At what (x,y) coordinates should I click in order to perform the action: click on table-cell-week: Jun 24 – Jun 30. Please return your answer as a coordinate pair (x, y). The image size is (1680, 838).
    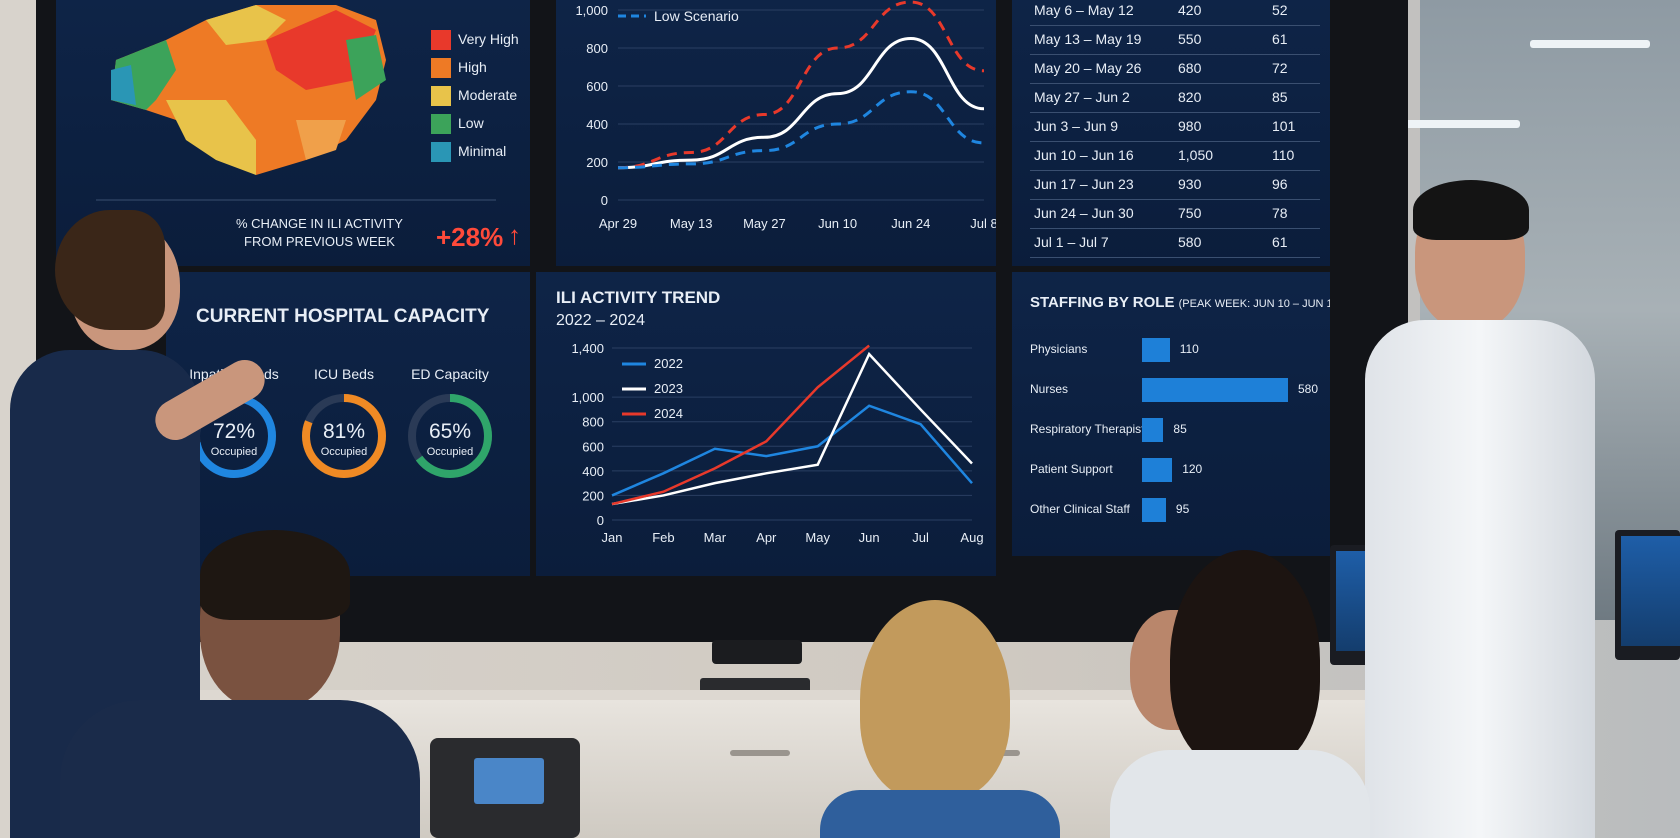
    Looking at the image, I should click on (1084, 213).